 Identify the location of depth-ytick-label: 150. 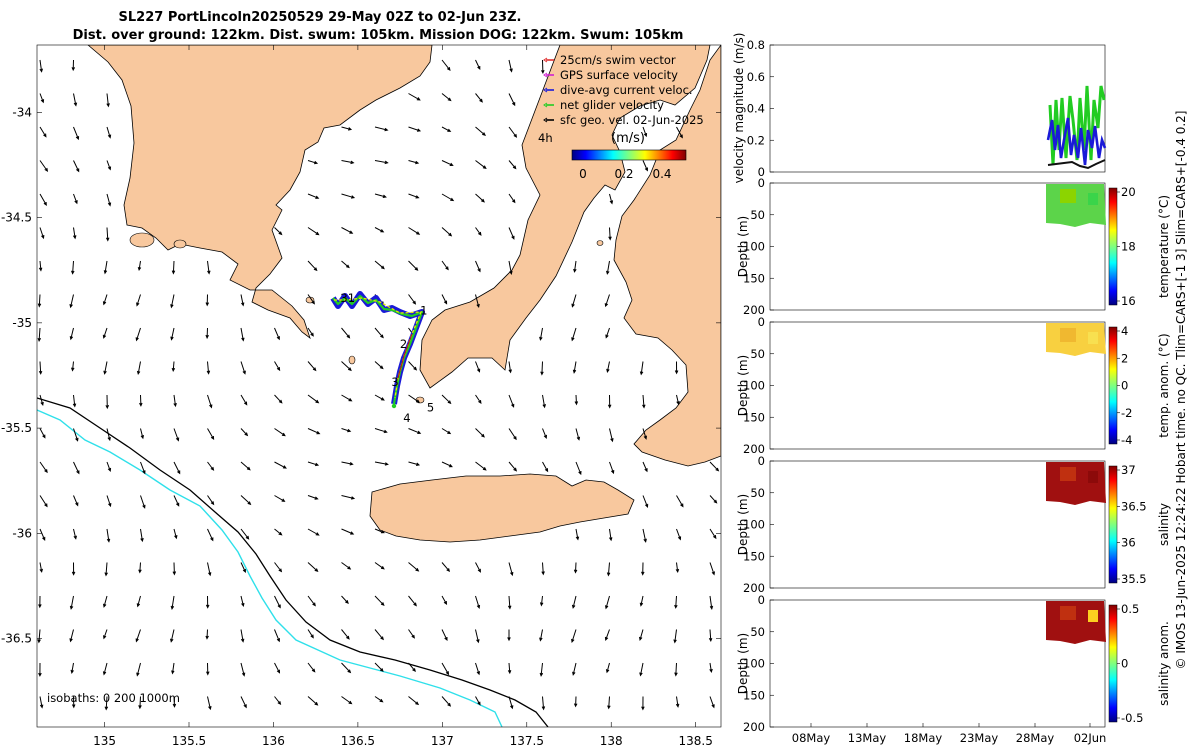
(754, 556).